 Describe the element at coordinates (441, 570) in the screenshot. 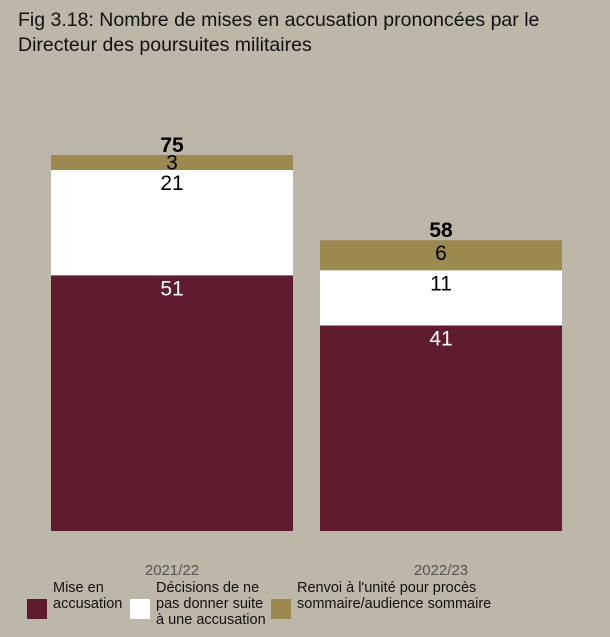

I see `x-tick-label: 2022/23` at that location.